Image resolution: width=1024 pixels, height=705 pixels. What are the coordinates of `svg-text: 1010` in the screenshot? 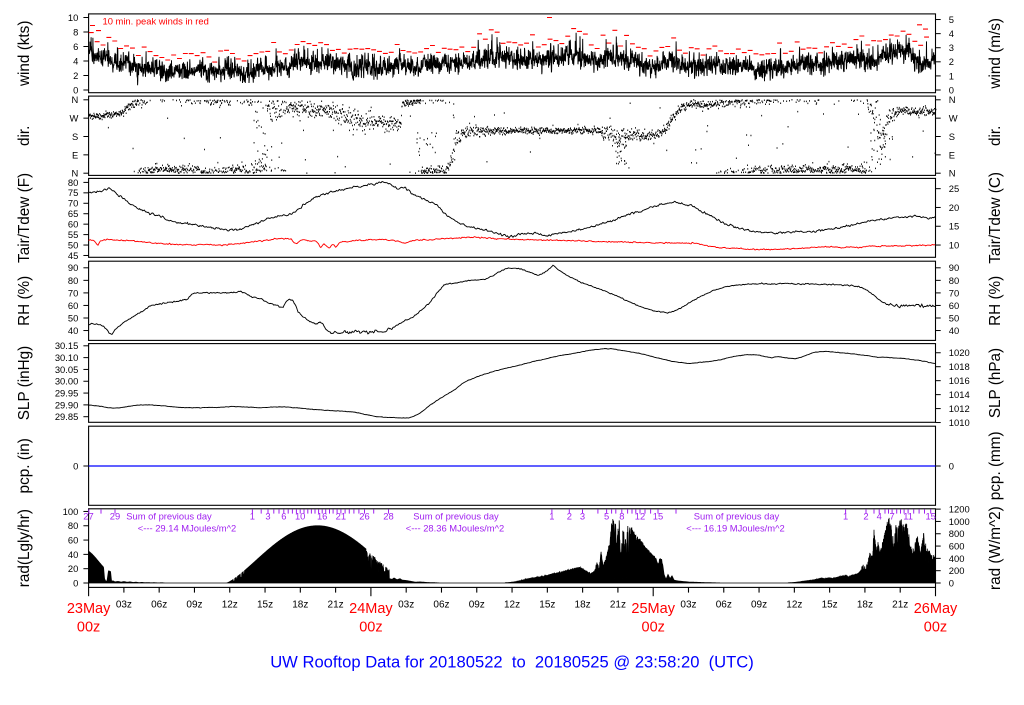 It's located at (959, 422).